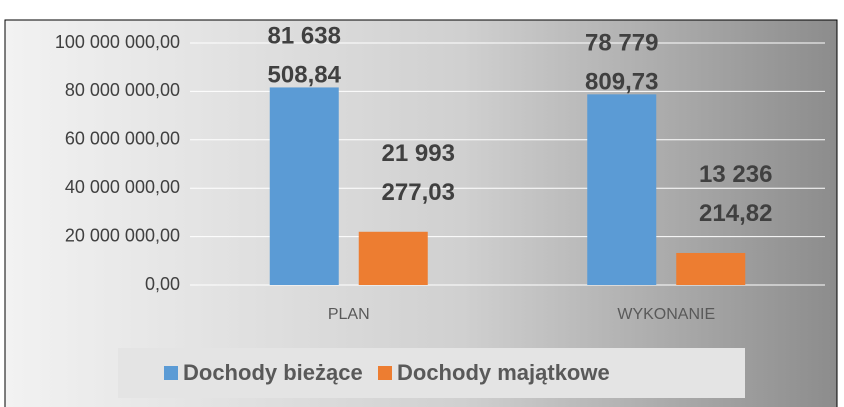  What do you see at coordinates (503, 372) in the screenshot?
I see `legend-label: Dochody majątkowe` at bounding box center [503, 372].